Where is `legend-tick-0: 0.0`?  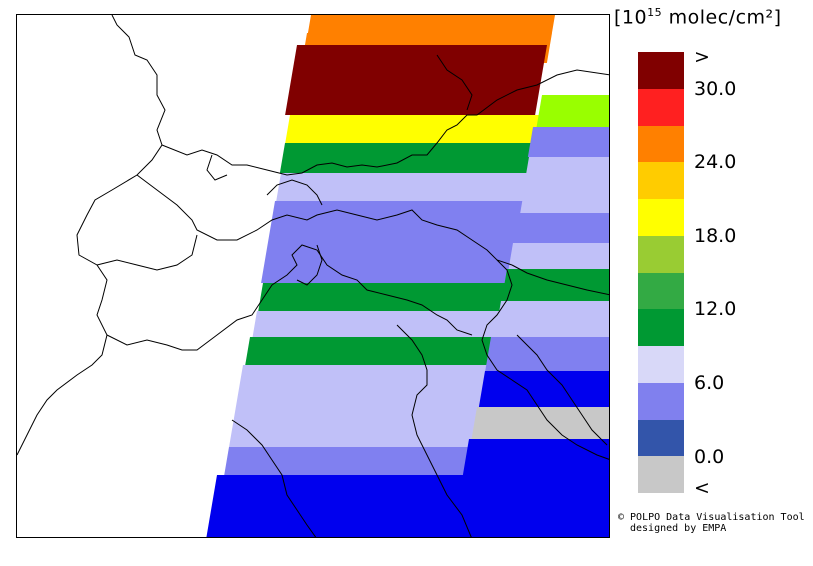 legend-tick-0: 0.0 is located at coordinates (709, 457).